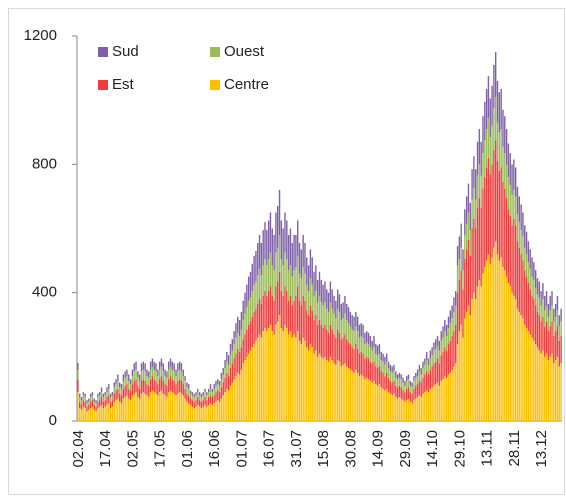 Image resolution: width=566 pixels, height=496 pixels. I want to click on y-tick-label: 400, so click(44, 292).